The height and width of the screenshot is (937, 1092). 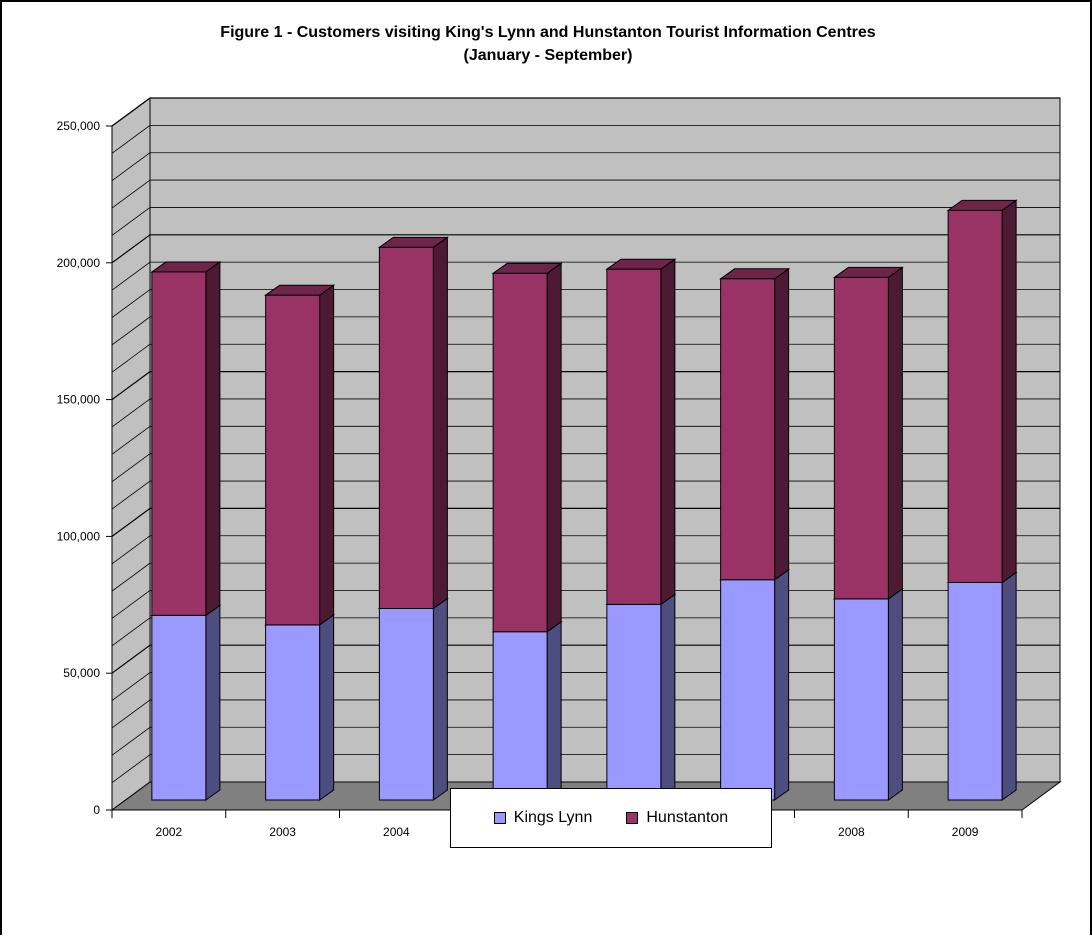 What do you see at coordinates (79, 400) in the screenshot?
I see `y-tick-label: 150,000` at bounding box center [79, 400].